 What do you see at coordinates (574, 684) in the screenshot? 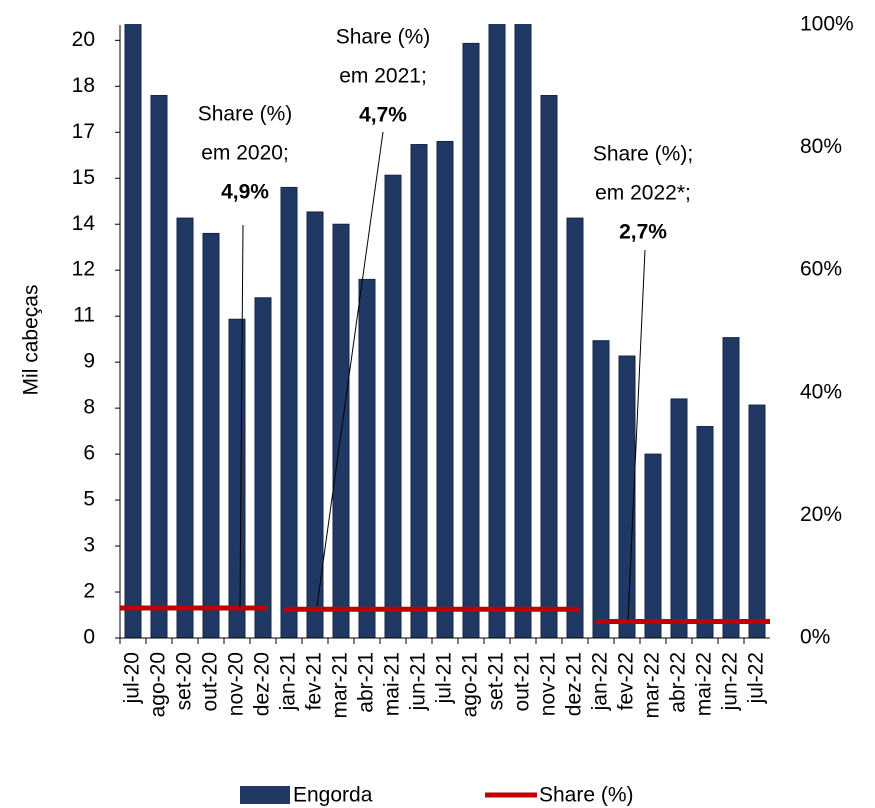
I see `x-tick-label: dez-21` at bounding box center [574, 684].